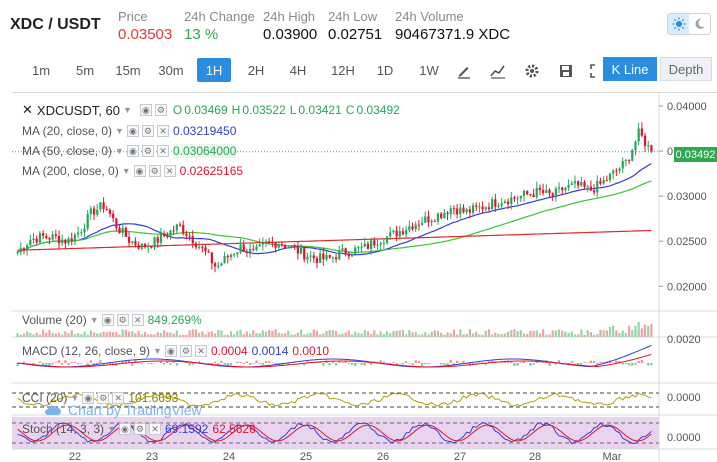 The width and height of the screenshot is (717, 462). I want to click on save-icon, so click(566, 71).